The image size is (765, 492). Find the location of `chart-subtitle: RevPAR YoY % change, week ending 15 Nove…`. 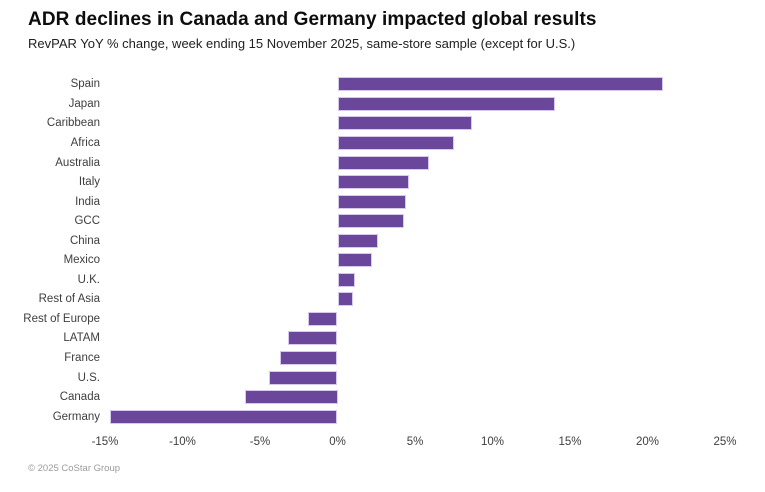

chart-subtitle: RevPAR YoY % change, week ending 15 Nove… is located at coordinates (302, 43).